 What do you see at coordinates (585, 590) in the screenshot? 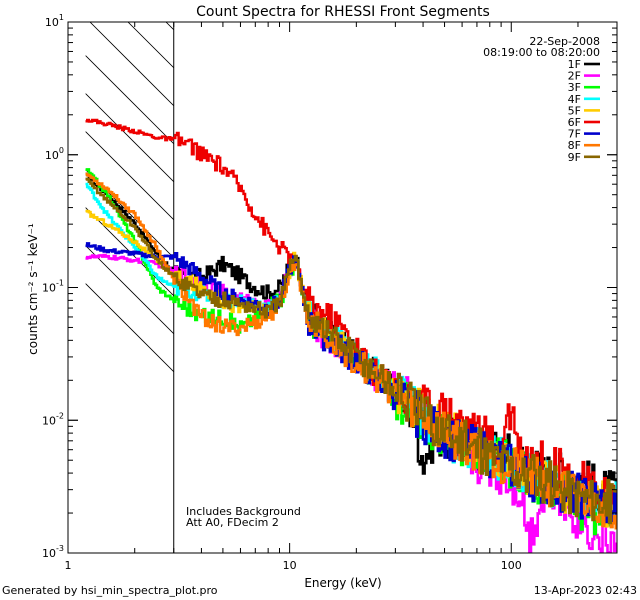
I see `timestamp-label: 13-Apr-2023 02:43` at bounding box center [585, 590].